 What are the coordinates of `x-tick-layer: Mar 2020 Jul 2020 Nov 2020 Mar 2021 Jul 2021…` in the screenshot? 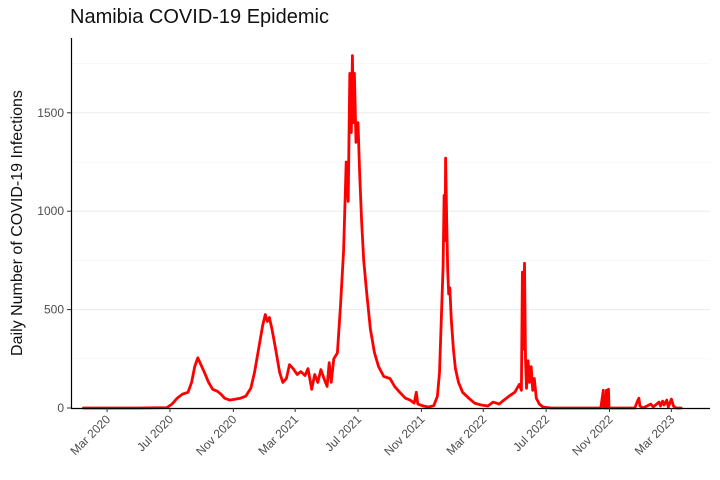 It's located at (372, 433).